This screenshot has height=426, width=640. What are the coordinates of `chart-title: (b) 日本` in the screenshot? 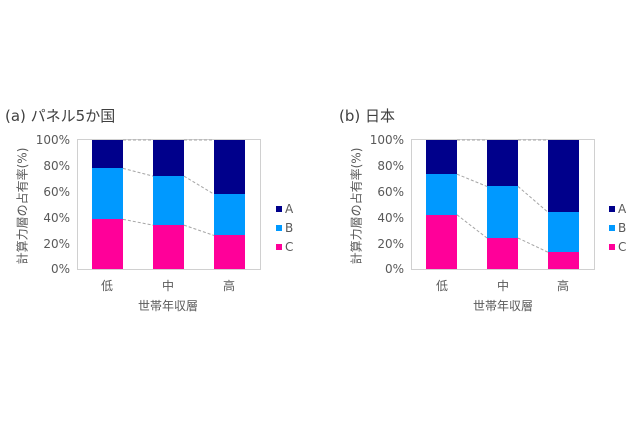 It's located at (367, 116).